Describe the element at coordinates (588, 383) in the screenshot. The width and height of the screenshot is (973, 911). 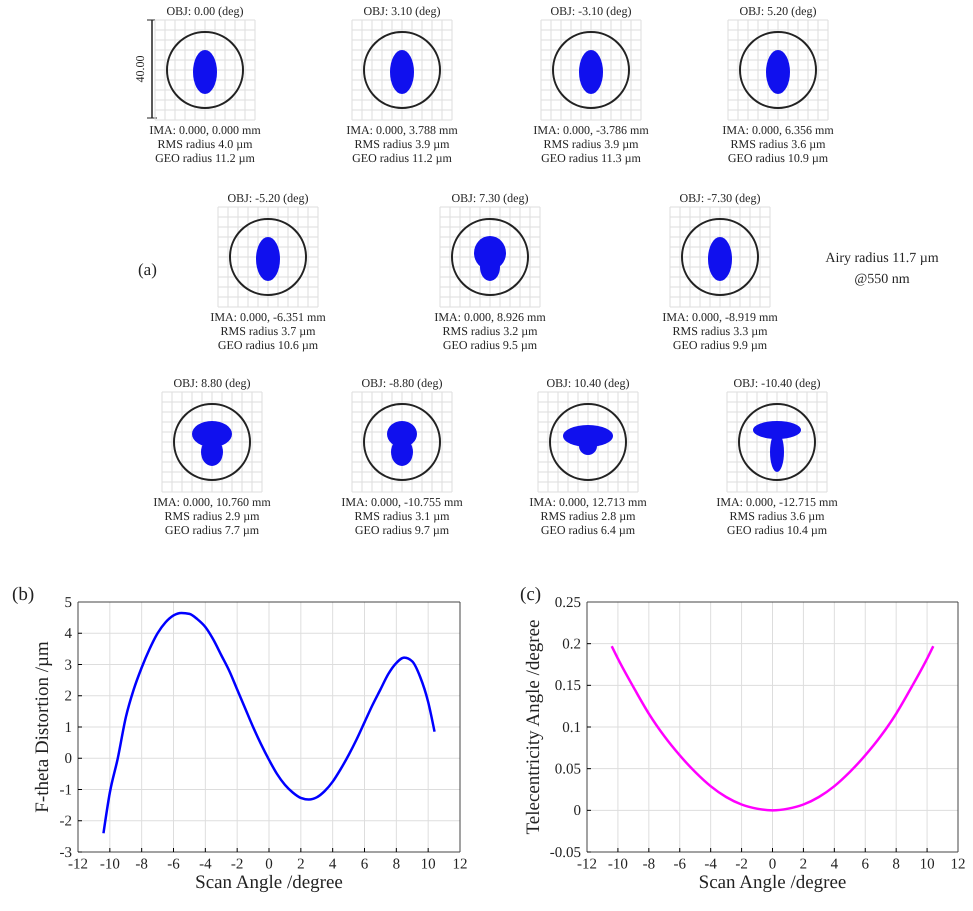
I see `text: OBJ: 10.40 (deg)` at that location.